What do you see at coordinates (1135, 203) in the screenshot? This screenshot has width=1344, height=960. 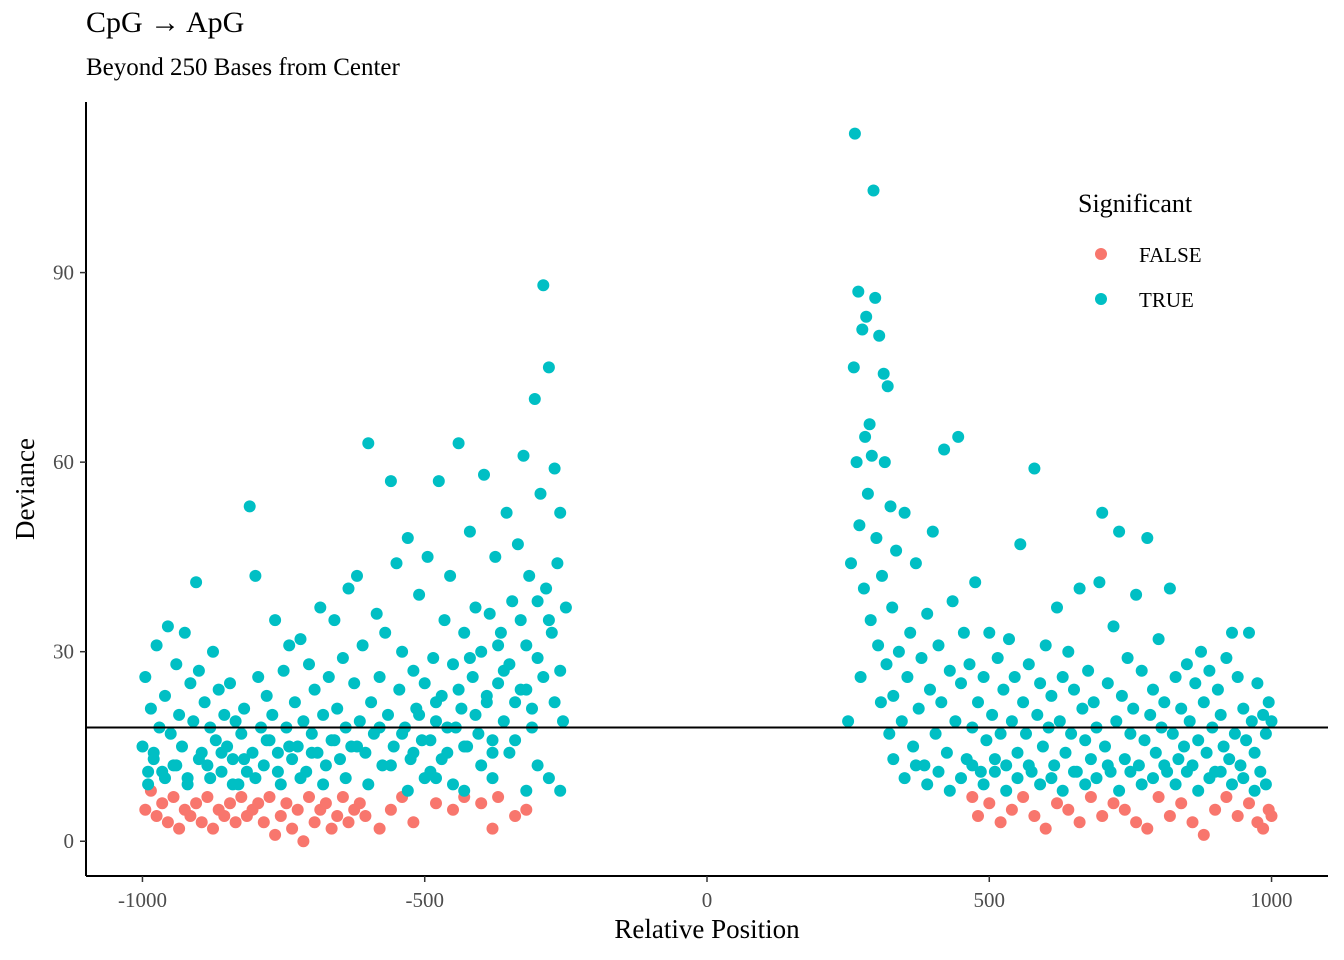 I see `legend-title: Significant` at bounding box center [1135, 203].